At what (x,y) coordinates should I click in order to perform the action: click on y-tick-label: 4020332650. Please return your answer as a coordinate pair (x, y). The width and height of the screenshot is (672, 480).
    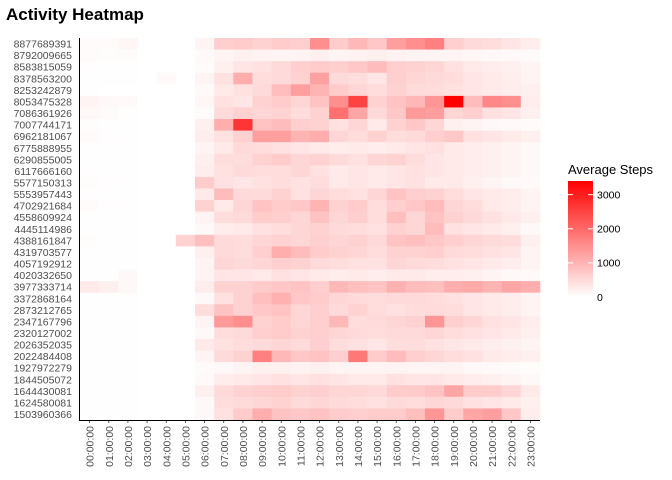
    Looking at the image, I should click on (43, 276).